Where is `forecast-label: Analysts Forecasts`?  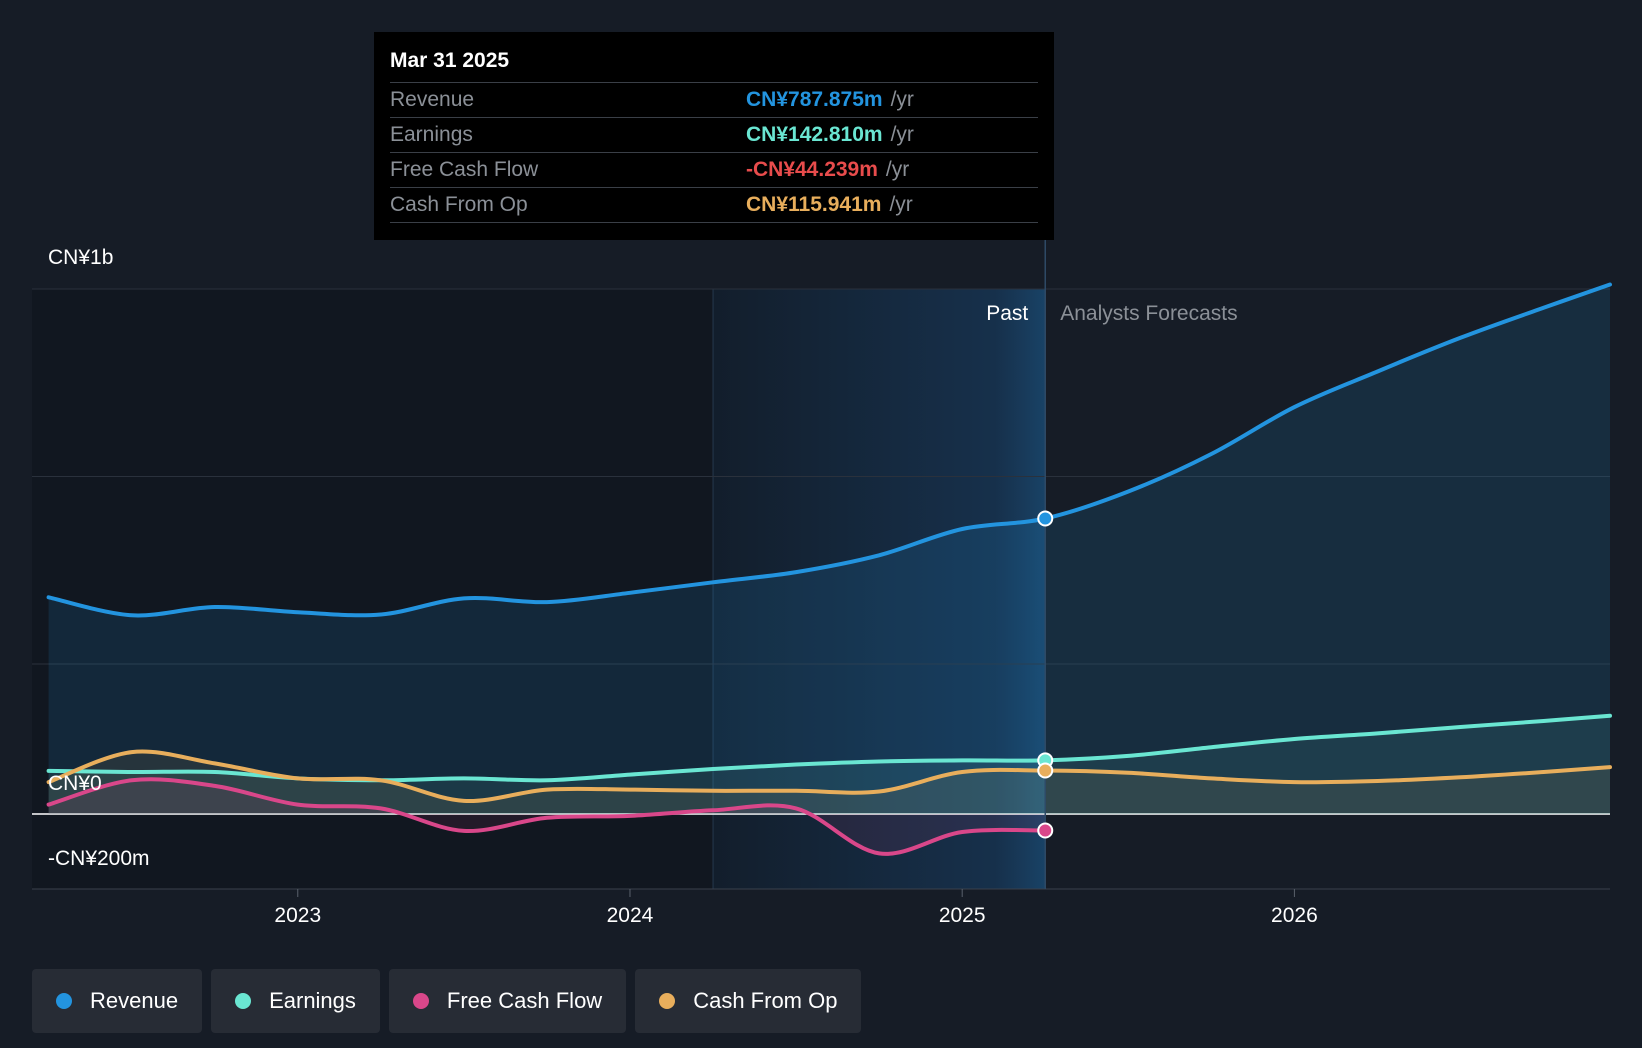
forecast-label: Analysts Forecasts is located at coordinates (1148, 313).